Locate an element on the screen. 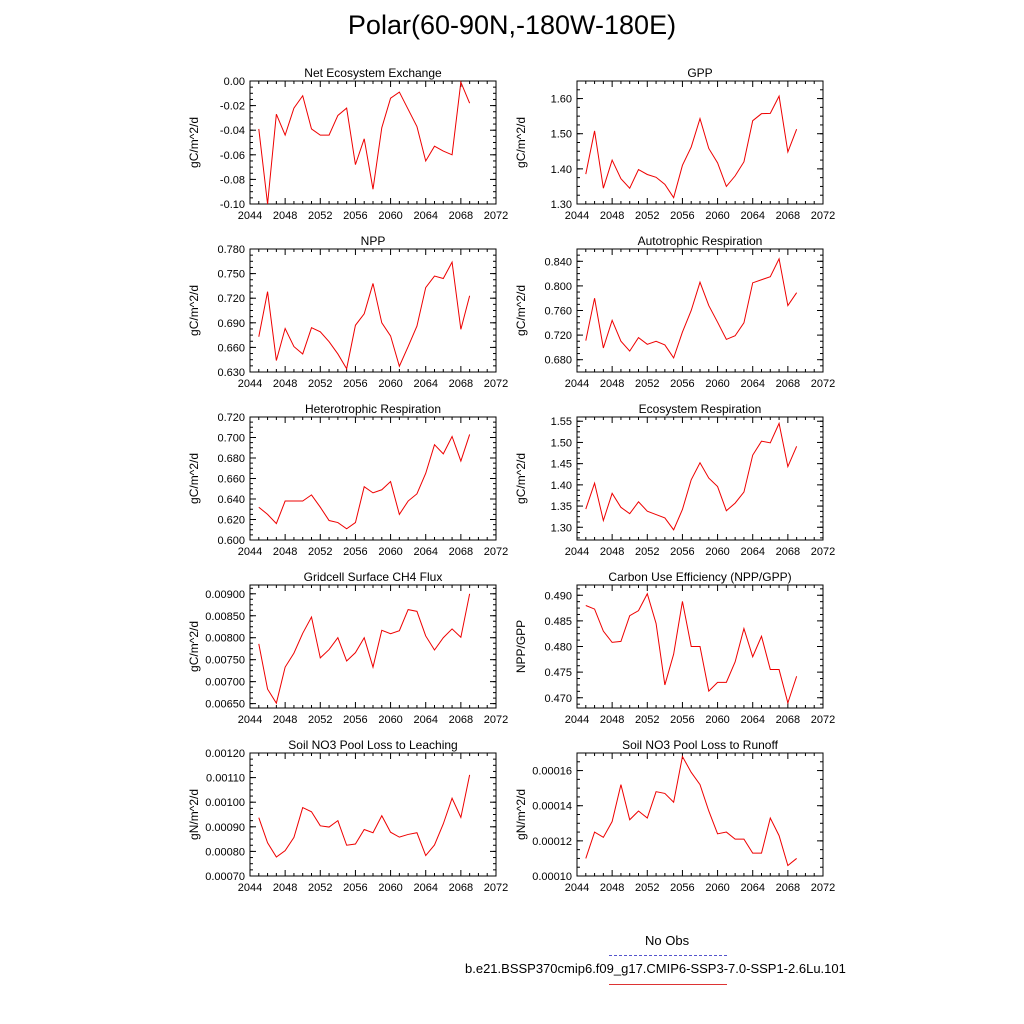 The width and height of the screenshot is (1024, 1024). y-tick-label: -0.10 is located at coordinates (232, 205).